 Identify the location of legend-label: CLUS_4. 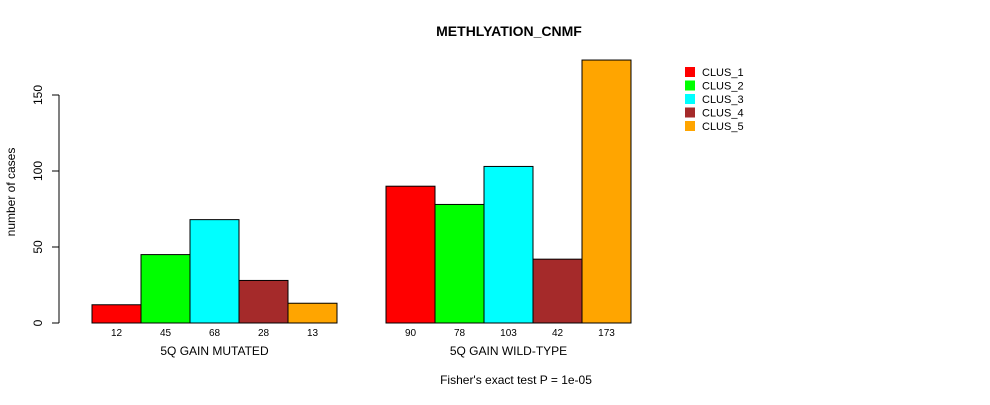
(723, 114).